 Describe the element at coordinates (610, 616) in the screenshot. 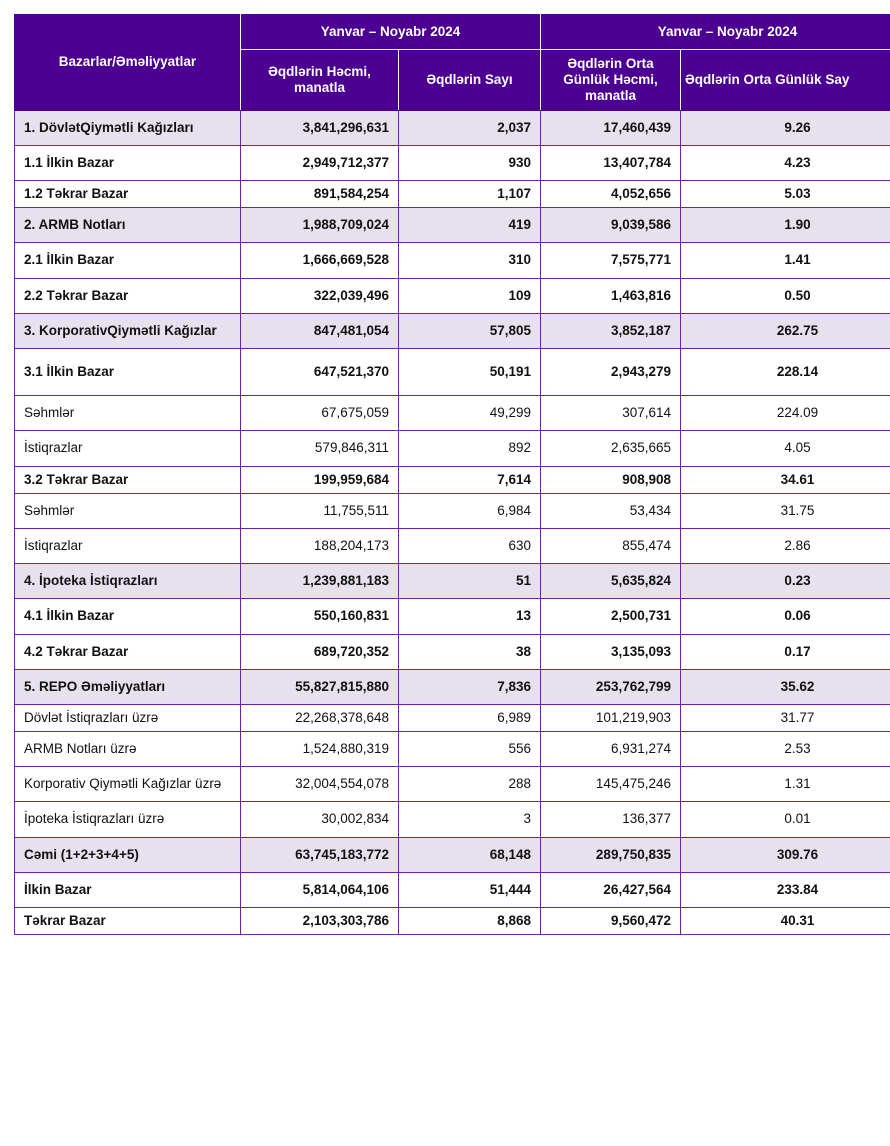

I see `cell-avg-daily-volume: 2,500,731` at that location.